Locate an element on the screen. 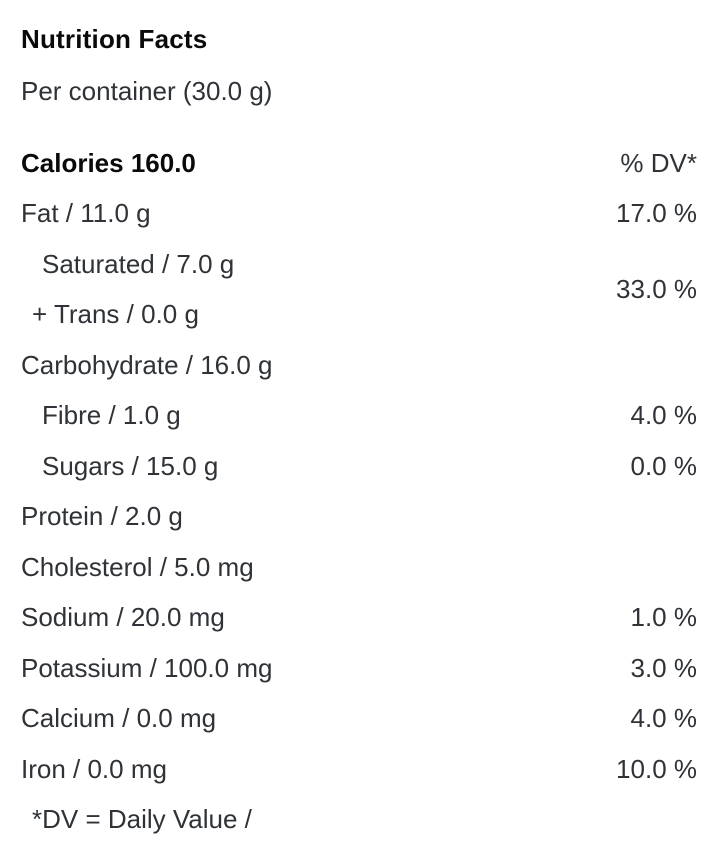 The height and width of the screenshot is (857, 720). nutrient-label: Potassium / 100.0 mg is located at coordinates (147, 667).